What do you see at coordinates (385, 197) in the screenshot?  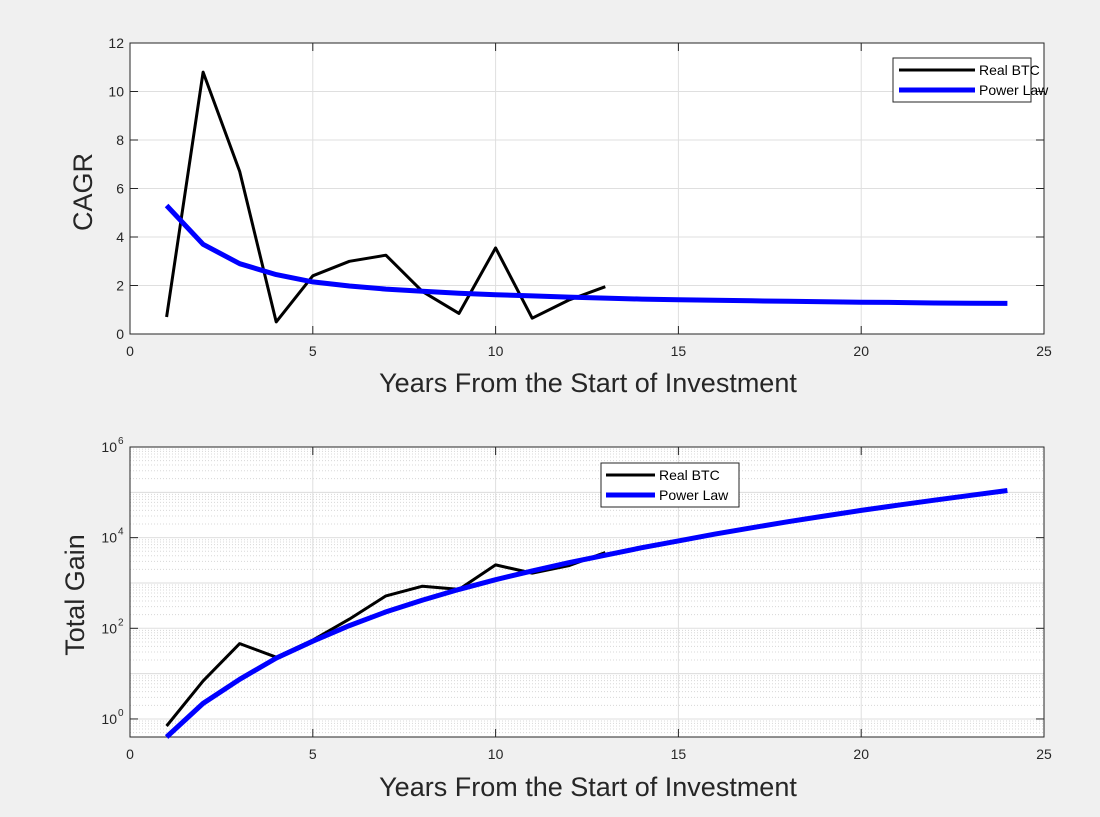 I see `cagr-series-real-btc` at bounding box center [385, 197].